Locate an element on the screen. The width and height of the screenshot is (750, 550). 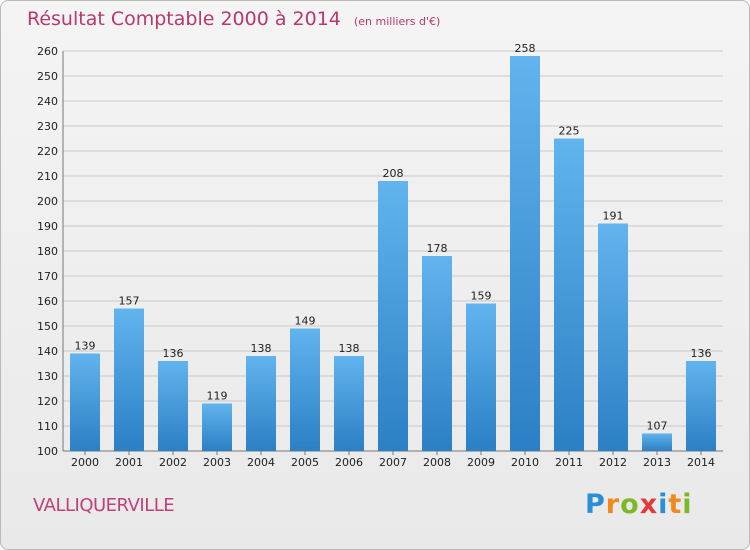
x-tick-label: 2003 is located at coordinates (217, 462).